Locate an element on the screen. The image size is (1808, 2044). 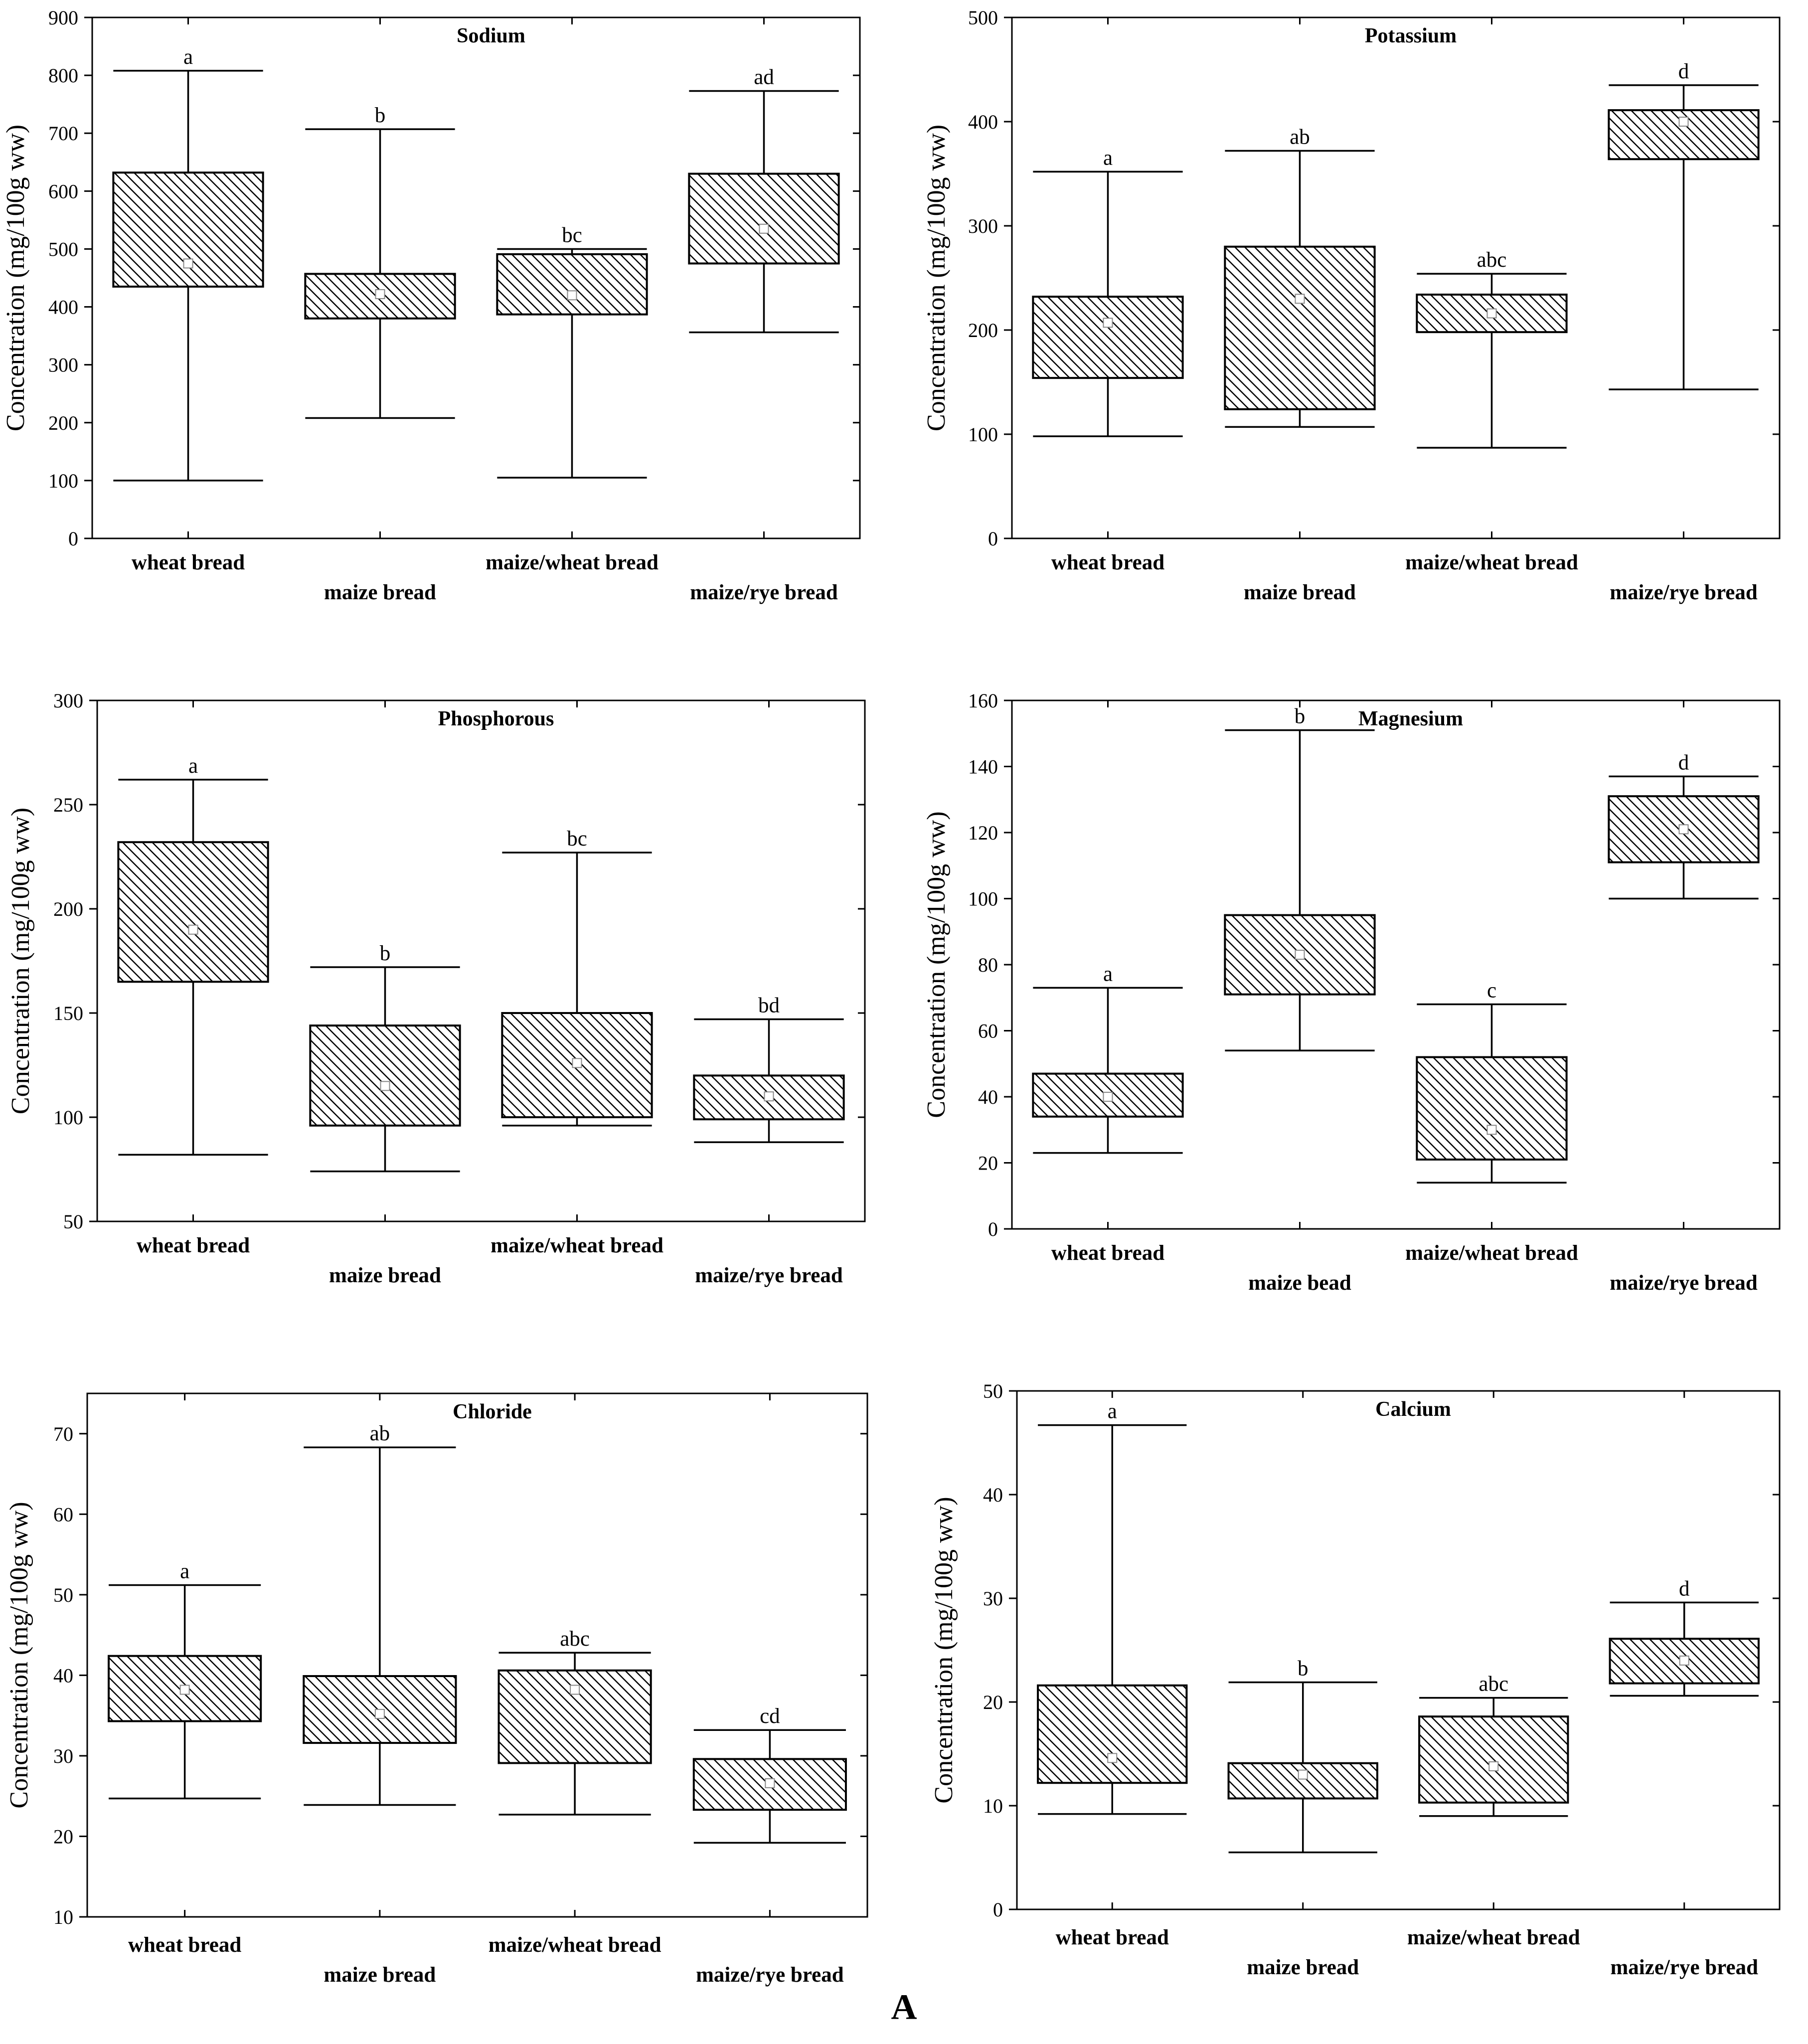
significance-letter: bd is located at coordinates (769, 1006).